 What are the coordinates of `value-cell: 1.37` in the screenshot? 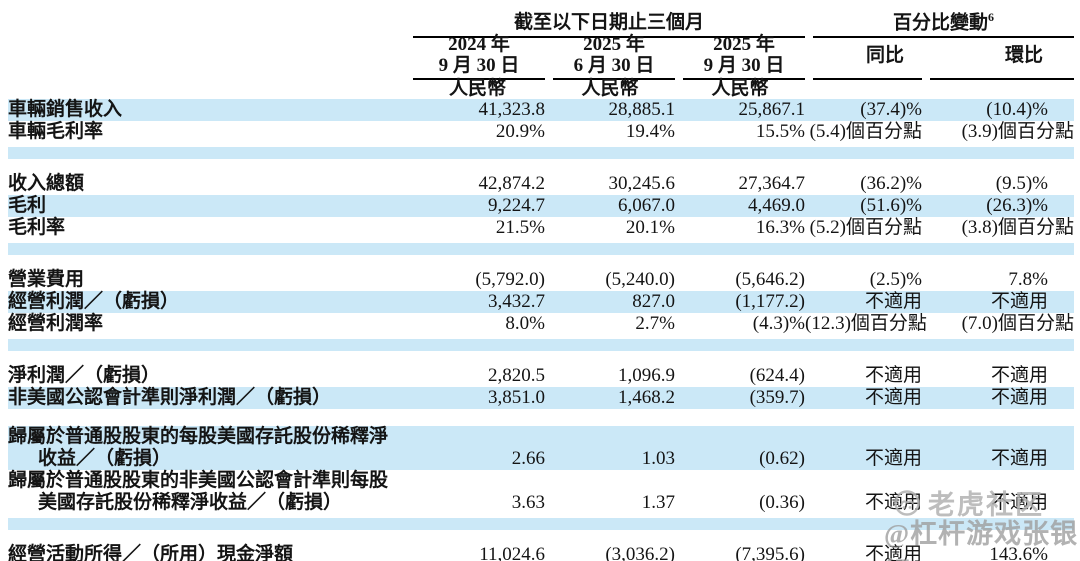 It's located at (658, 502).